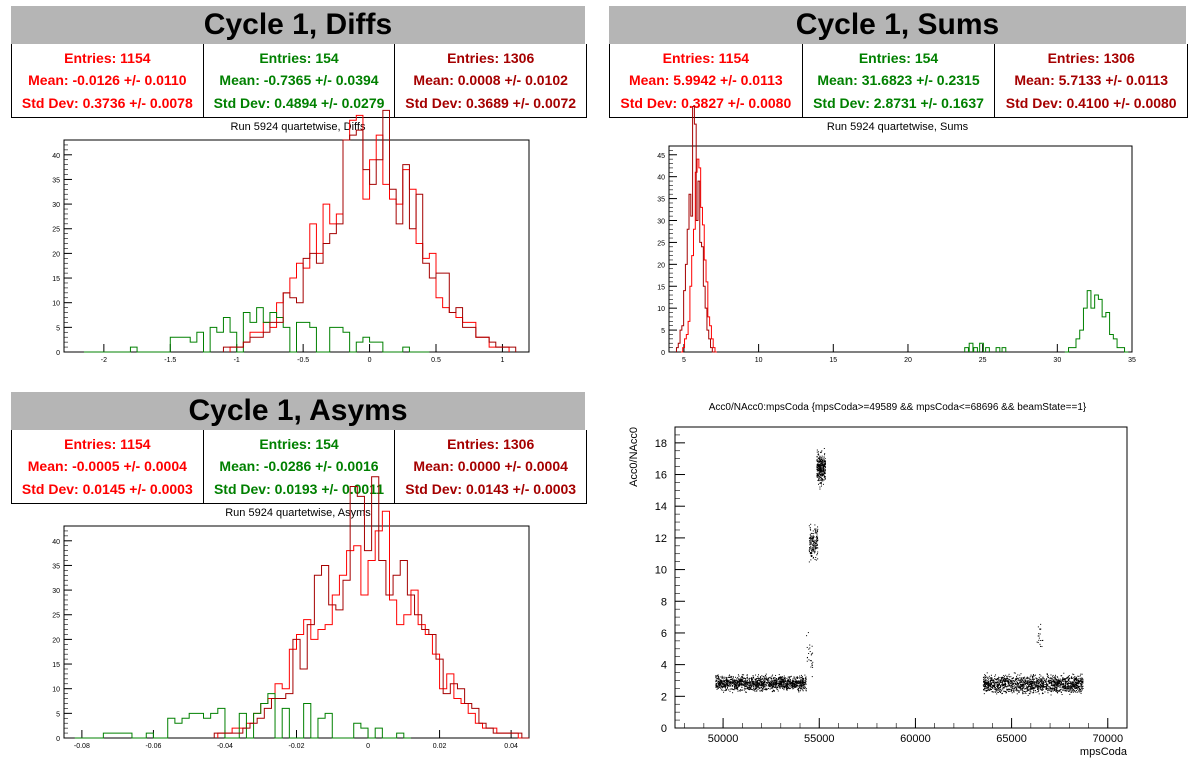 This screenshot has height=772, width=1196. What do you see at coordinates (296, 632) in the screenshot?
I see `plot-frame` at bounding box center [296, 632].